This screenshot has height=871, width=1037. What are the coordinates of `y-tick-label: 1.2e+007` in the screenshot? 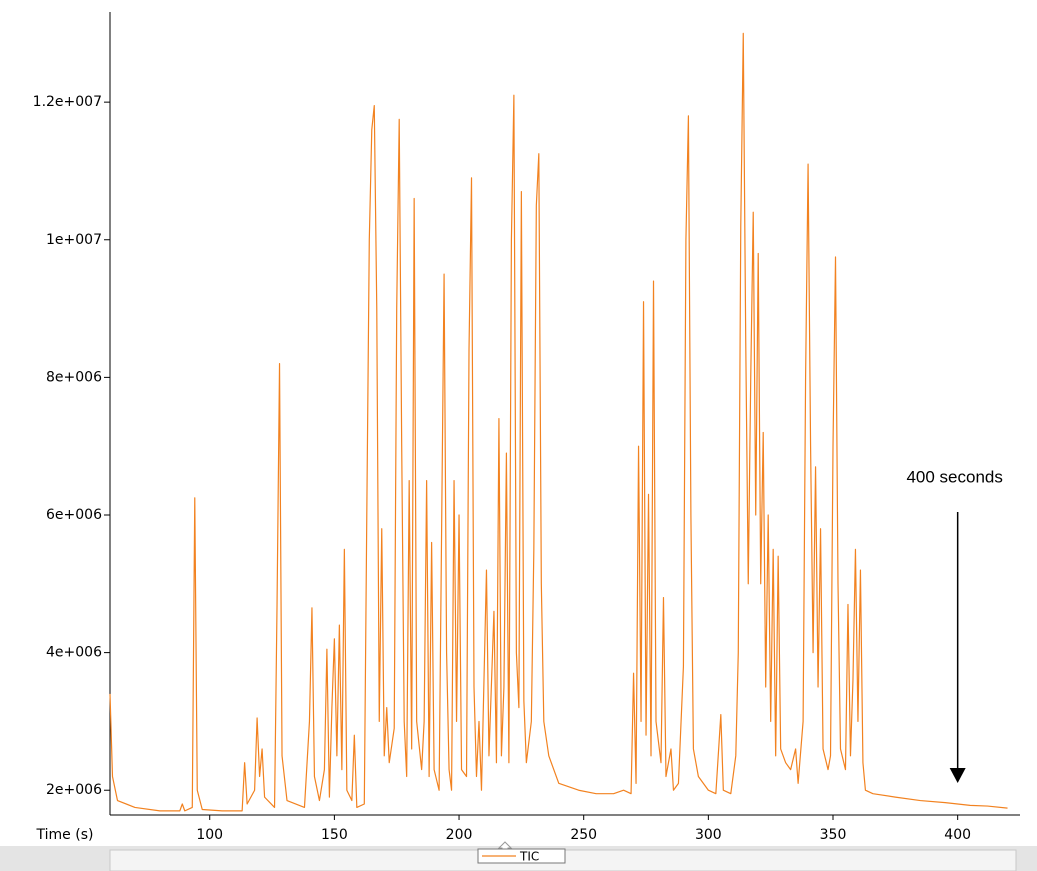 It's located at (67, 102).